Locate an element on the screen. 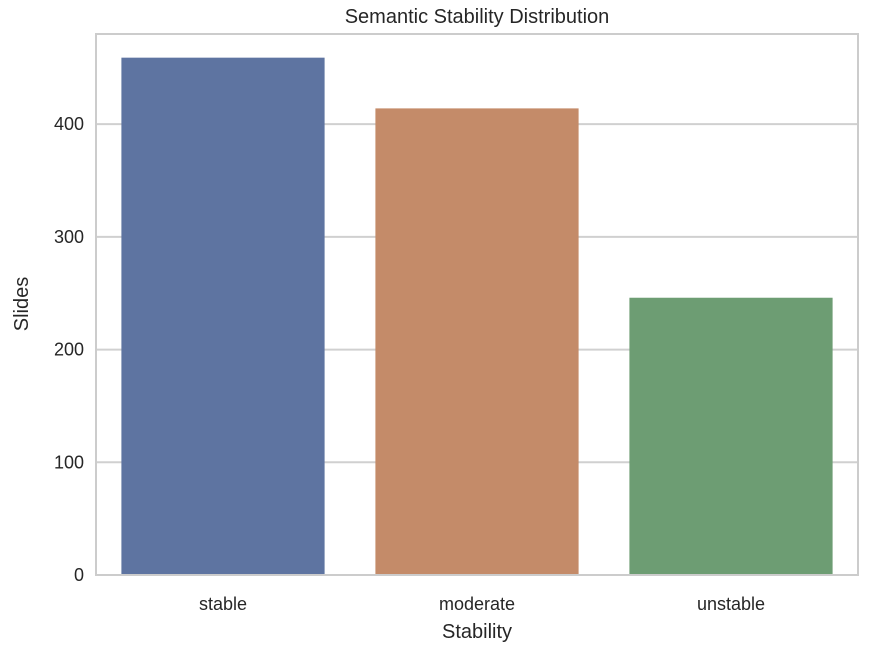 This screenshot has height=648, width=876. y-tick-label: 200 is located at coordinates (69, 350).